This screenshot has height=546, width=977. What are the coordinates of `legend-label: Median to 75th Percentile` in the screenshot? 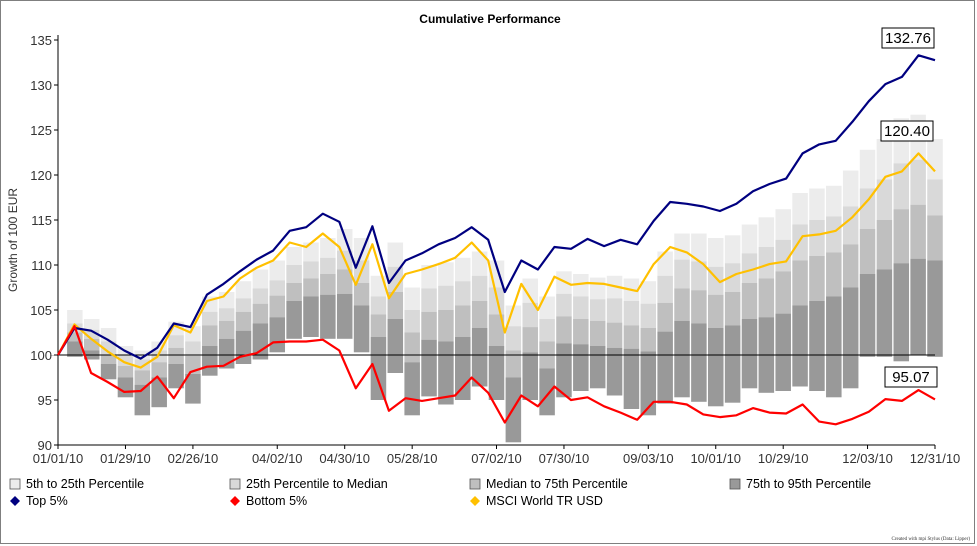 It's located at (557, 484).